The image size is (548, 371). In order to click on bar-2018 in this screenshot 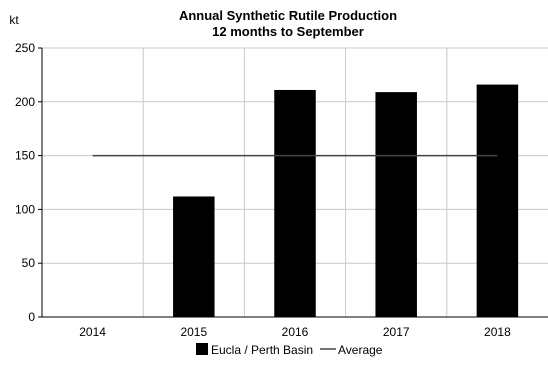, I will do `click(497, 200)`.